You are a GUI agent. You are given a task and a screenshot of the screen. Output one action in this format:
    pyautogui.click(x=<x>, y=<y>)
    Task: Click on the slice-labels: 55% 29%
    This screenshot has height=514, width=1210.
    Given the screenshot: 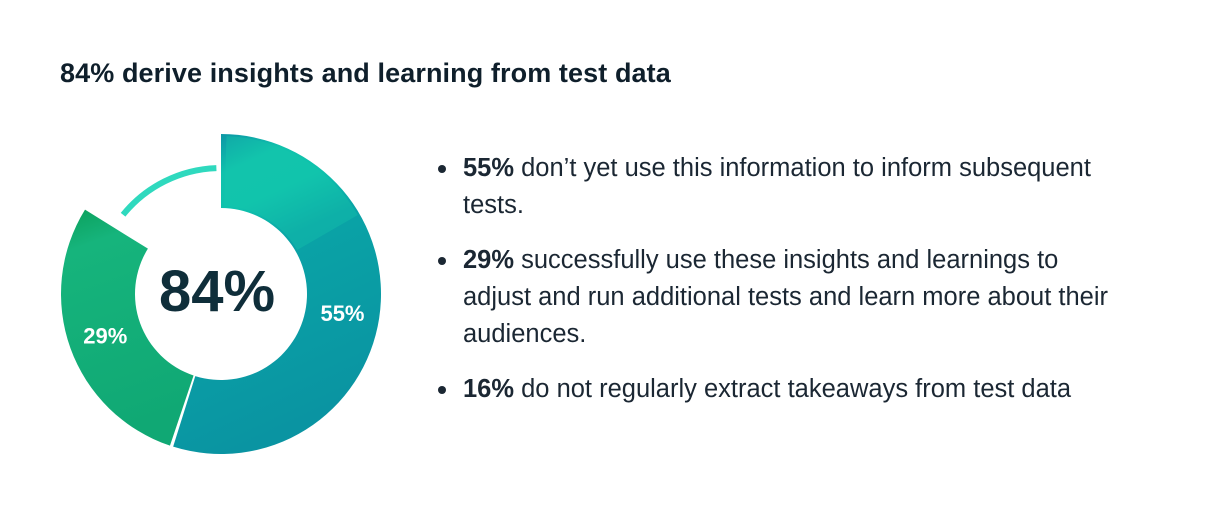 What is the action you would take?
    pyautogui.click(x=223, y=324)
    